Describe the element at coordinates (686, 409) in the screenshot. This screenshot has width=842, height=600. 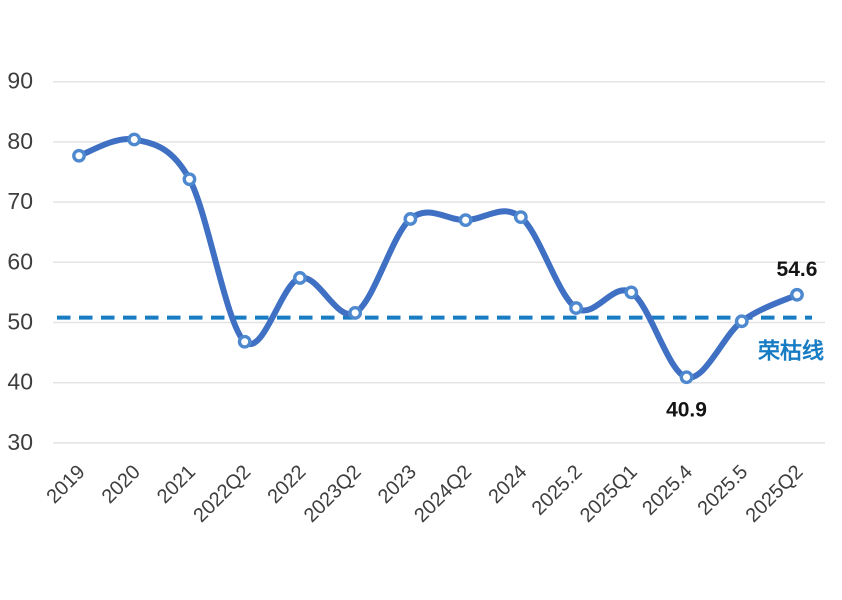
I see `point-value-label-40.9: 40.9` at that location.